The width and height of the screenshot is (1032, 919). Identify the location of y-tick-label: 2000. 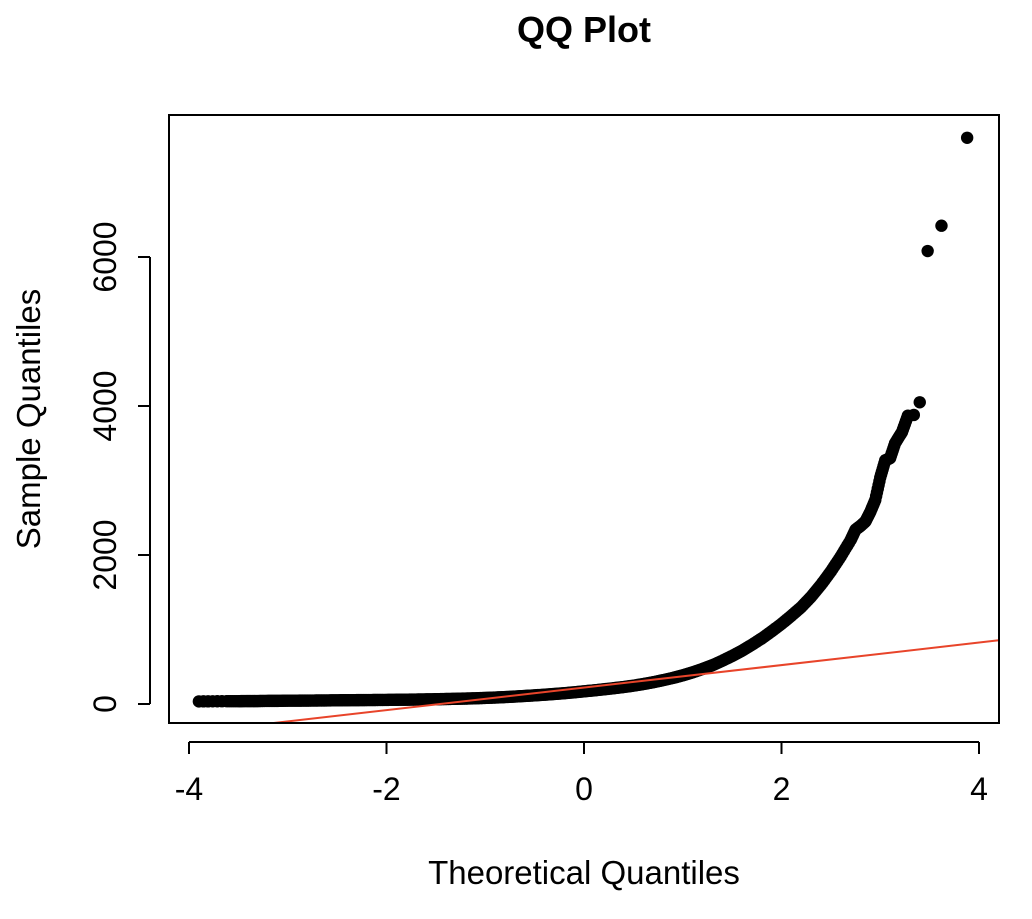
(105, 554).